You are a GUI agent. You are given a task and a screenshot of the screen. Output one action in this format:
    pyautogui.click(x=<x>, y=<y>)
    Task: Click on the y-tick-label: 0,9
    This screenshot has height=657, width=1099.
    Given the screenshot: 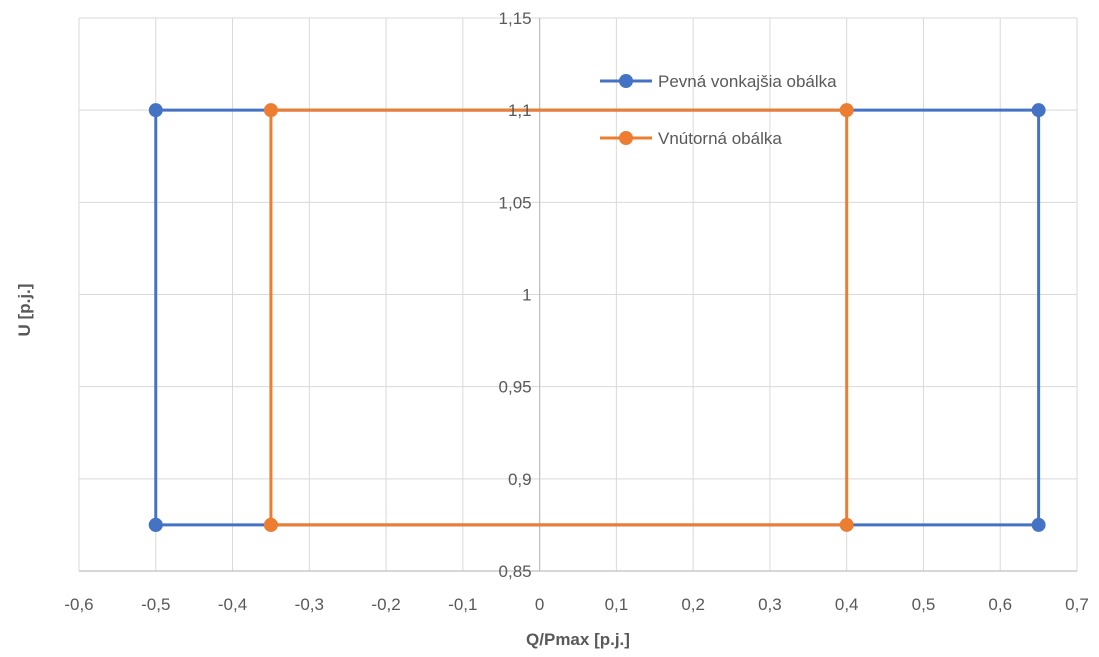 What is the action you would take?
    pyautogui.click(x=520, y=479)
    